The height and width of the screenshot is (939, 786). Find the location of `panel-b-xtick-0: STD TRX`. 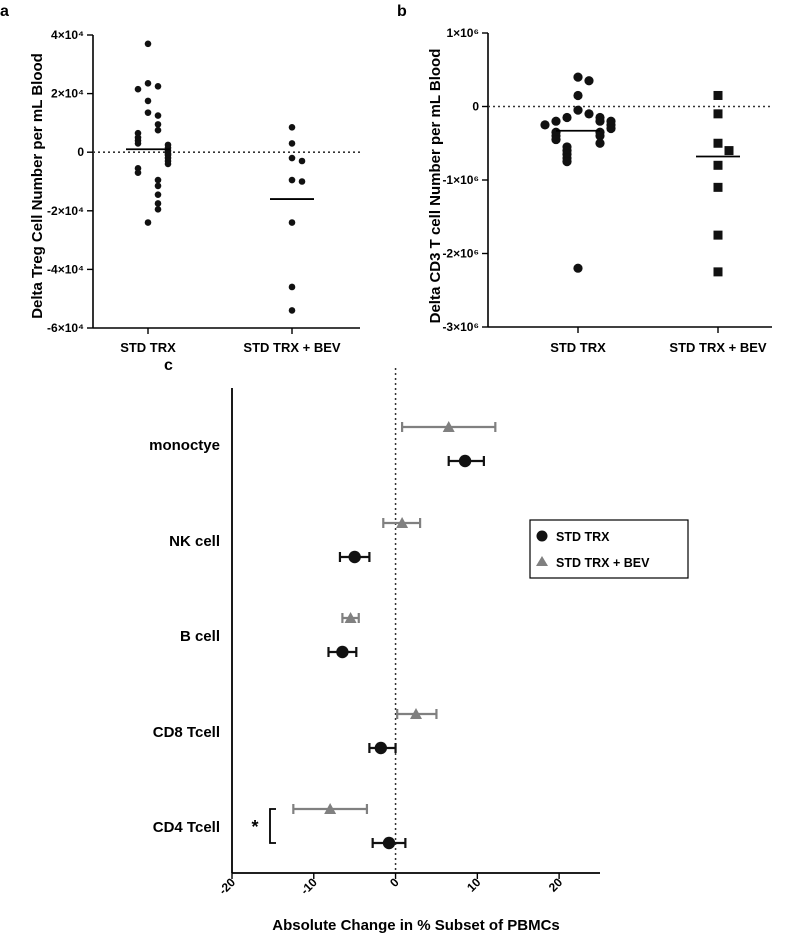

panel-b-xtick-0: STD TRX is located at coordinates (578, 347).